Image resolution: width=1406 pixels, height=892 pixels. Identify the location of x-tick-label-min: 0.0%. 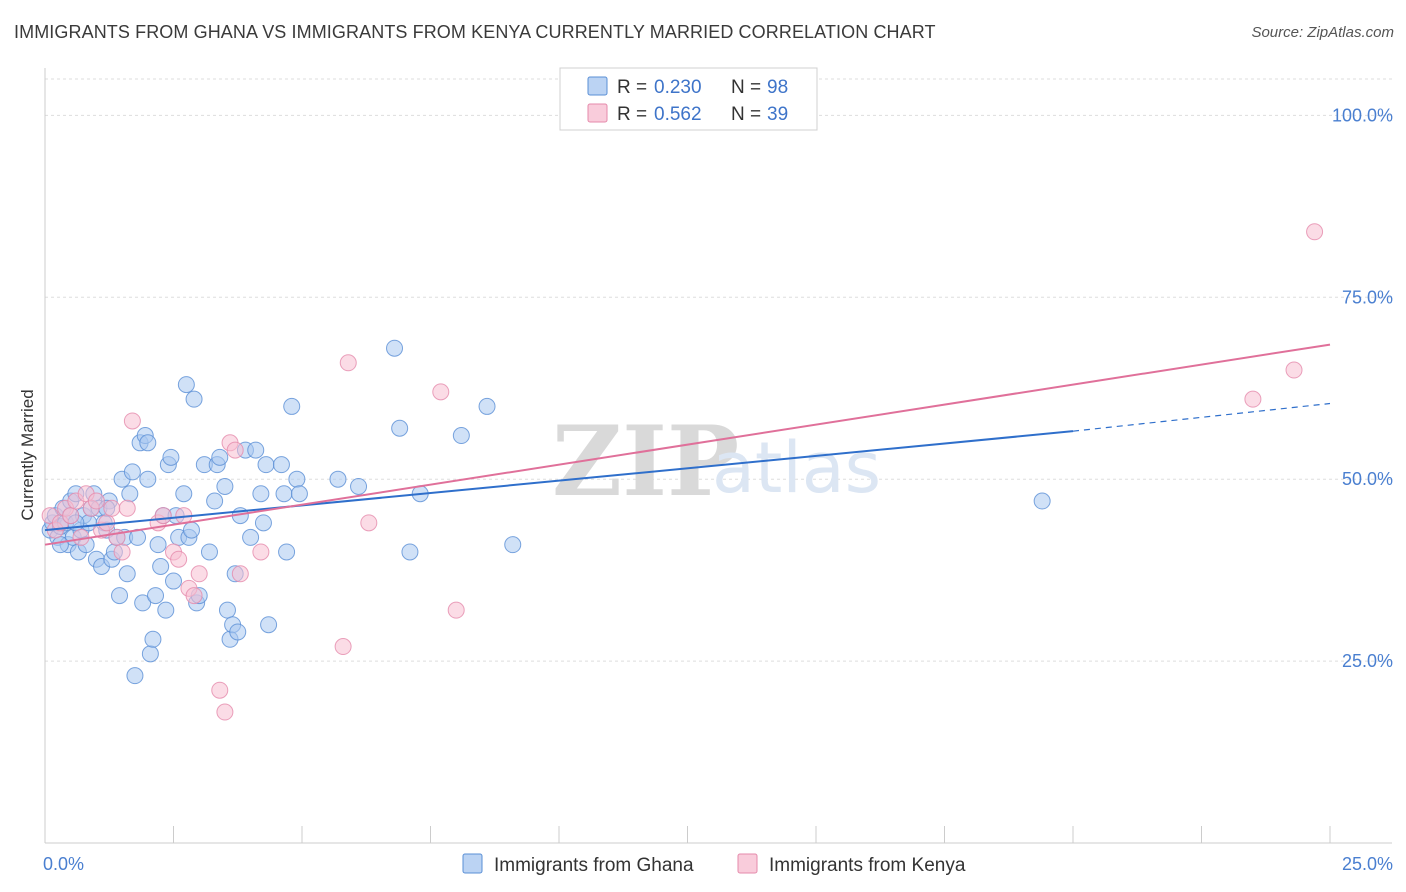
(63, 864).